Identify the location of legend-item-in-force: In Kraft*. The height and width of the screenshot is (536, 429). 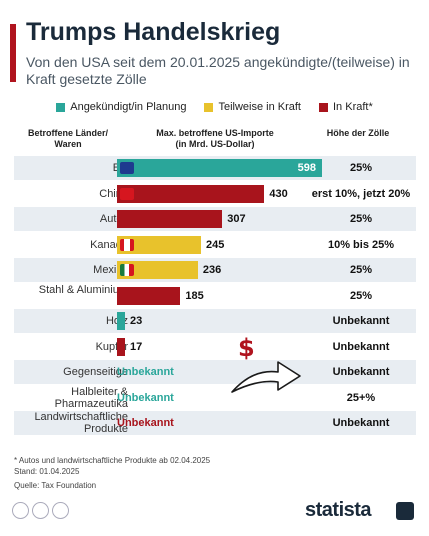
(346, 107).